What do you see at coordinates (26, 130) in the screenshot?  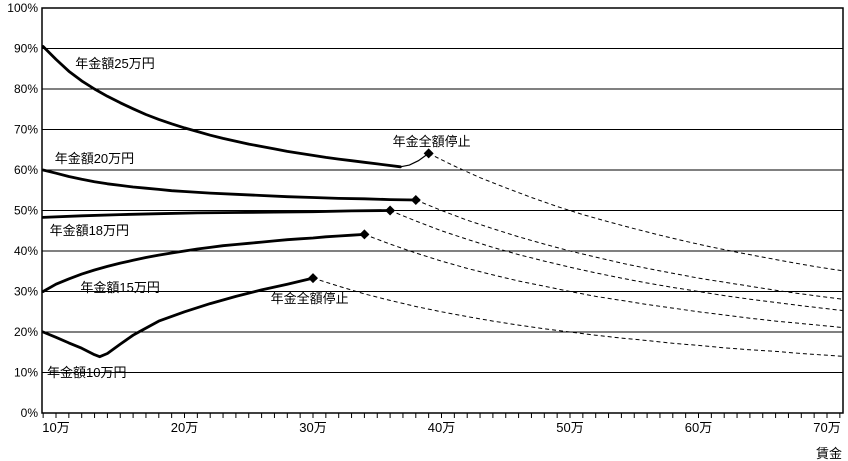 I see `y-tick-label: 70%` at bounding box center [26, 130].